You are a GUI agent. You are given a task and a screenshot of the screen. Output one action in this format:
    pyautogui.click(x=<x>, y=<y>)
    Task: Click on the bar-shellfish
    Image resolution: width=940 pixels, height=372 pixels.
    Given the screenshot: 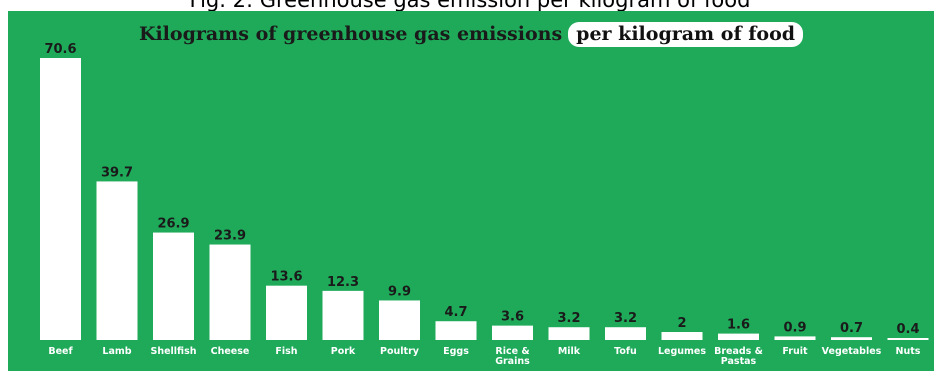 What is the action you would take?
    pyautogui.click(x=173, y=286)
    